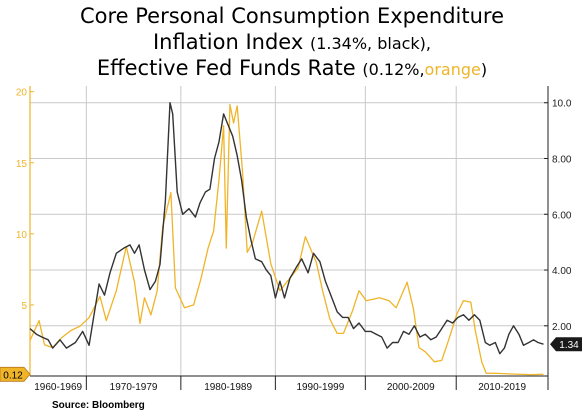 The height and width of the screenshot is (417, 584). Describe the element at coordinates (452, 69) in the screenshot. I see `title-fed-color-word: orange` at that location.